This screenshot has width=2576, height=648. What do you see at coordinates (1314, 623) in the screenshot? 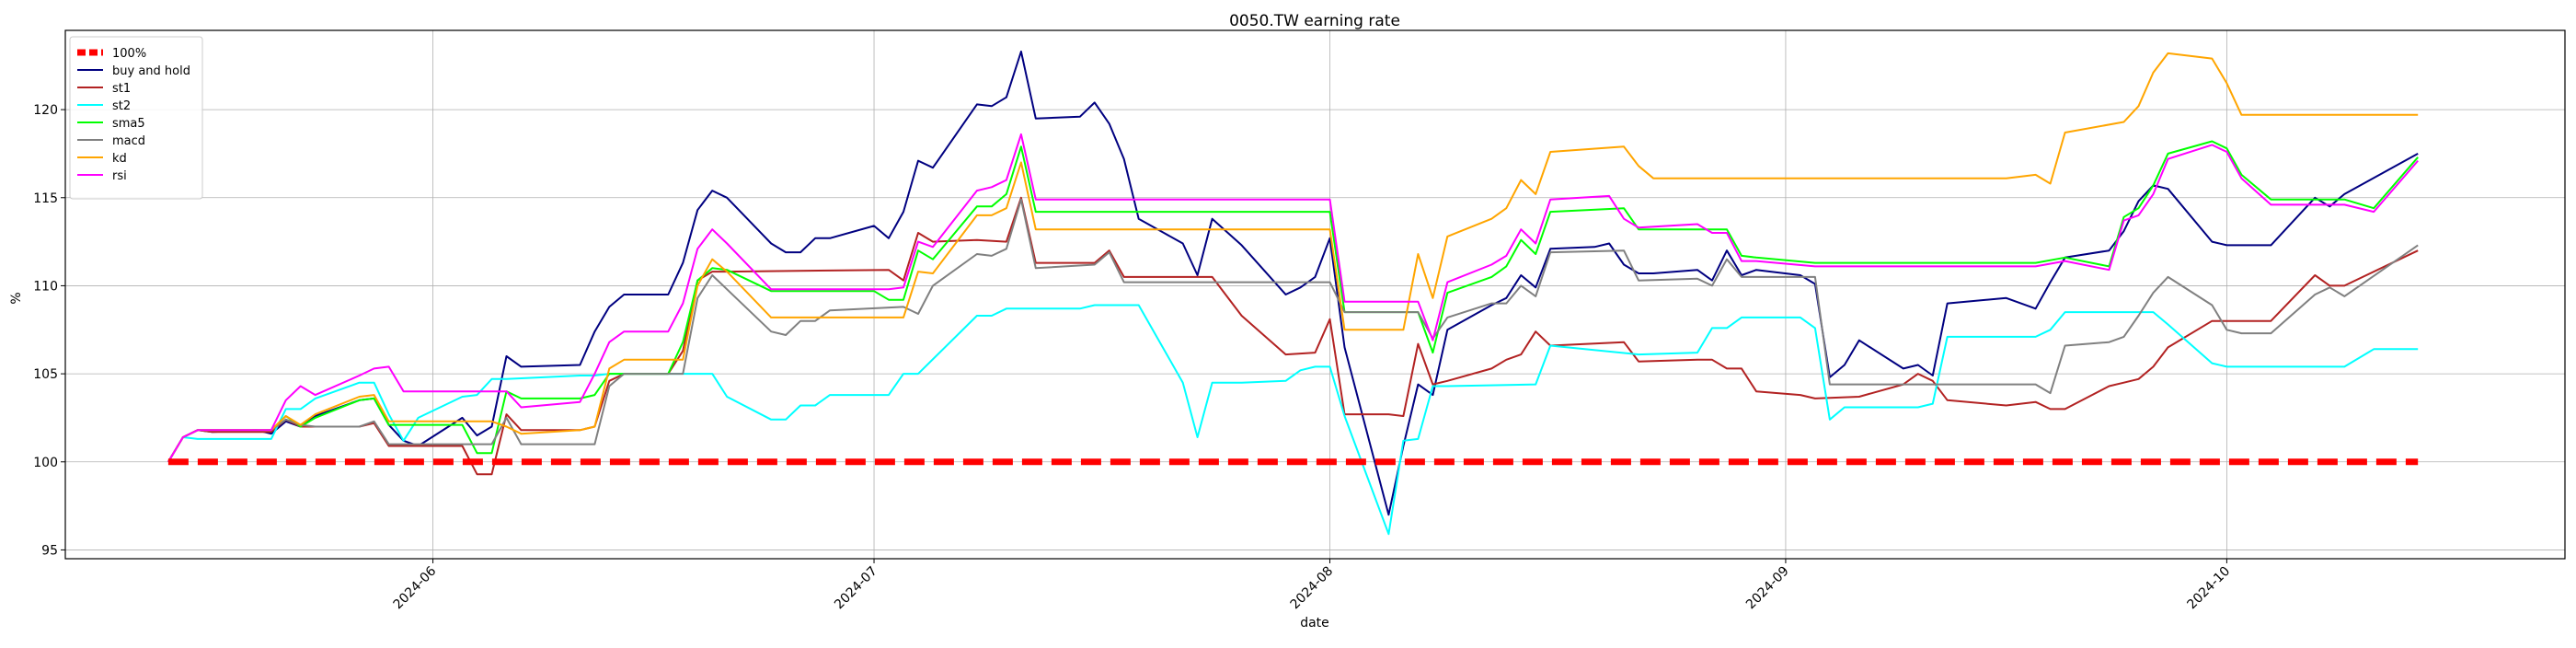
I see `x-axis-label: date` at bounding box center [1314, 623].